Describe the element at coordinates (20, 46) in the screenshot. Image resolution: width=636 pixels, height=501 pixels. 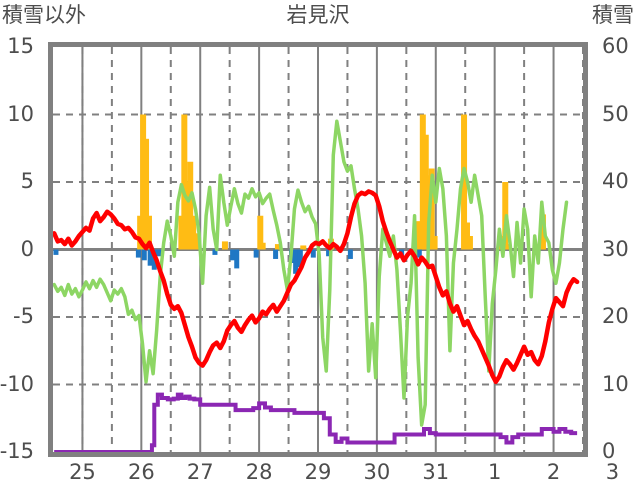
I see `left-tick-15: 15` at that location.